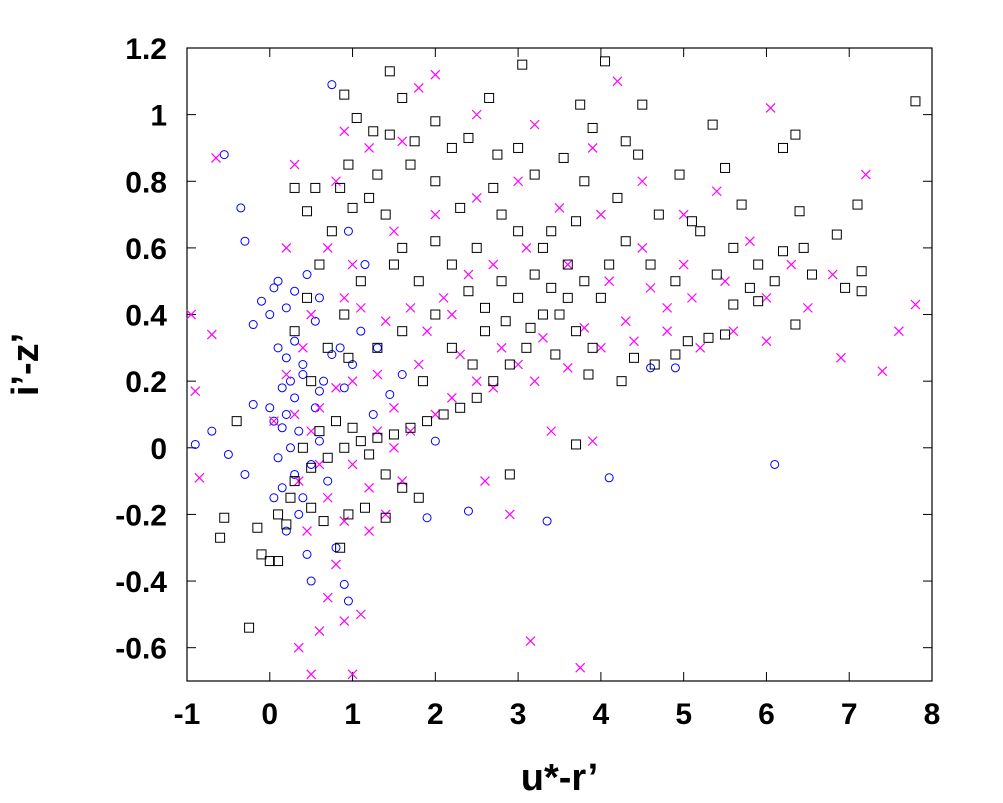 The image size is (1003, 803). Describe the element at coordinates (849, 714) in the screenshot. I see `x-tick-label: 7` at that location.